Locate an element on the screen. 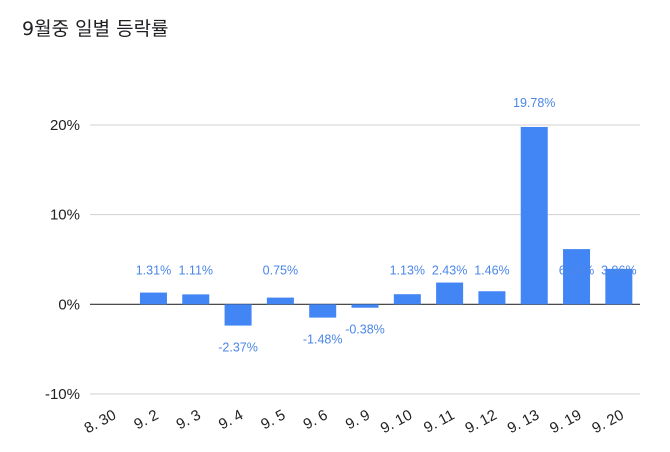 This screenshot has width=670, height=452. x-tick-label: 9. 4 is located at coordinates (231, 420).